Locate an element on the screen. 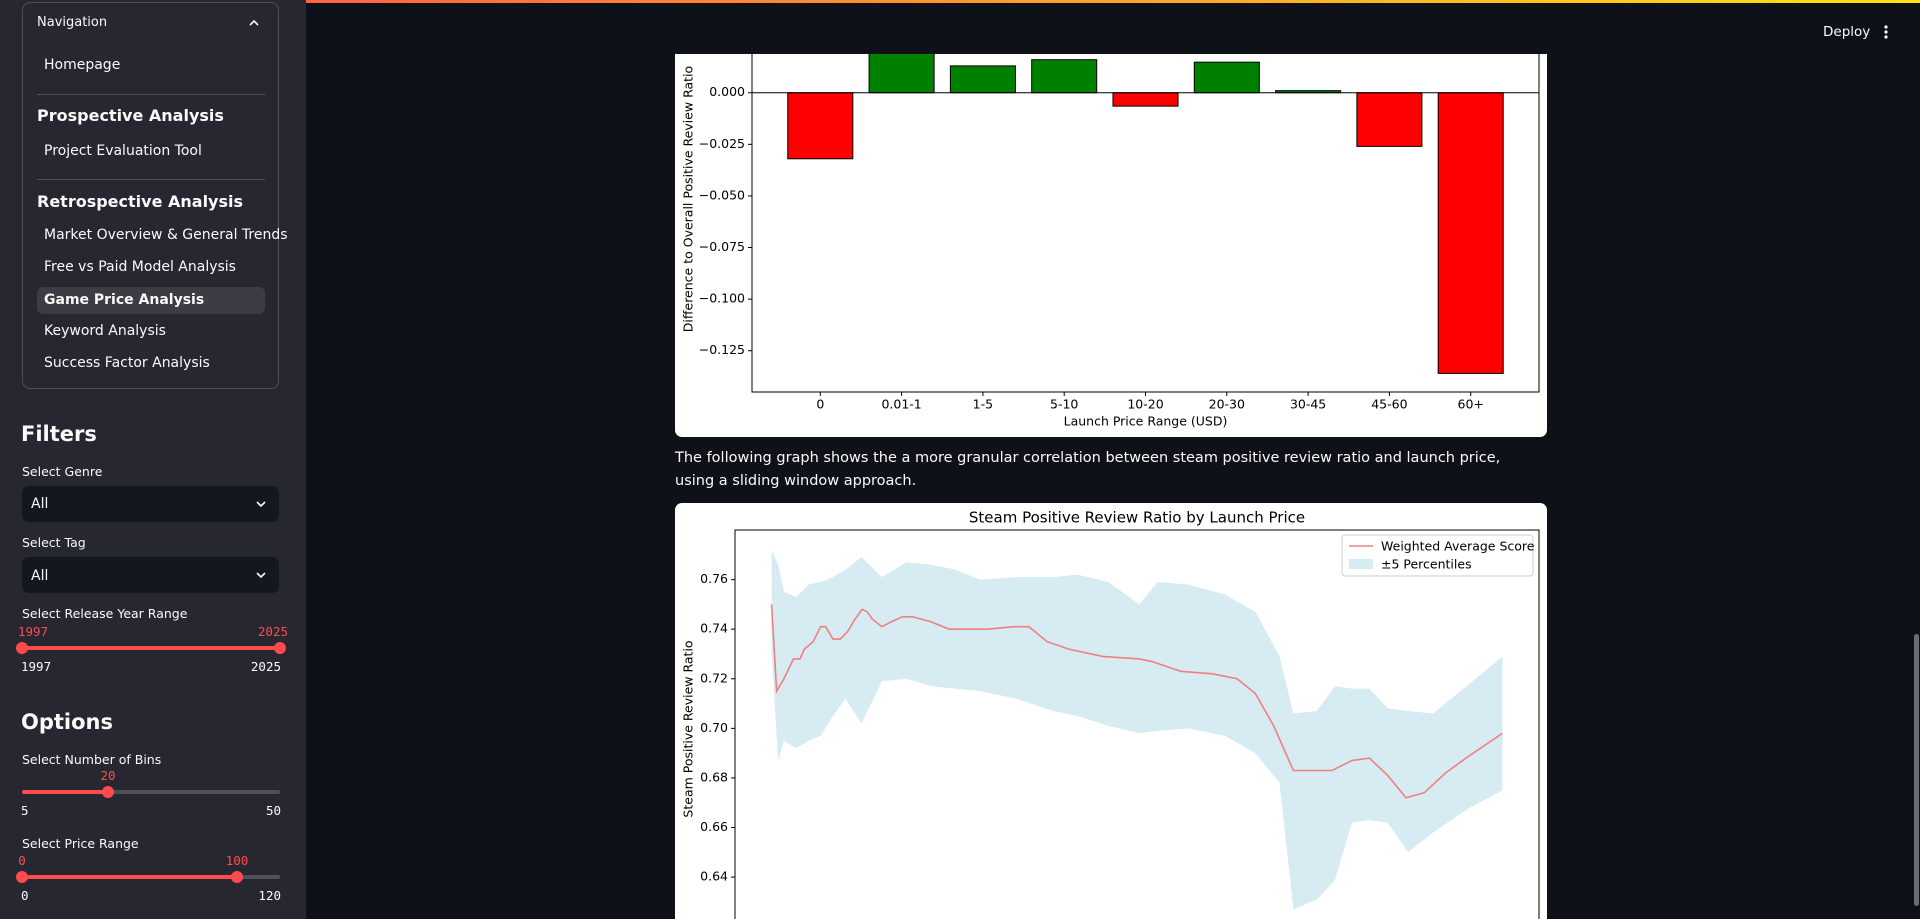 The height and width of the screenshot is (919, 1920). slider-value: 2025 is located at coordinates (272, 631).